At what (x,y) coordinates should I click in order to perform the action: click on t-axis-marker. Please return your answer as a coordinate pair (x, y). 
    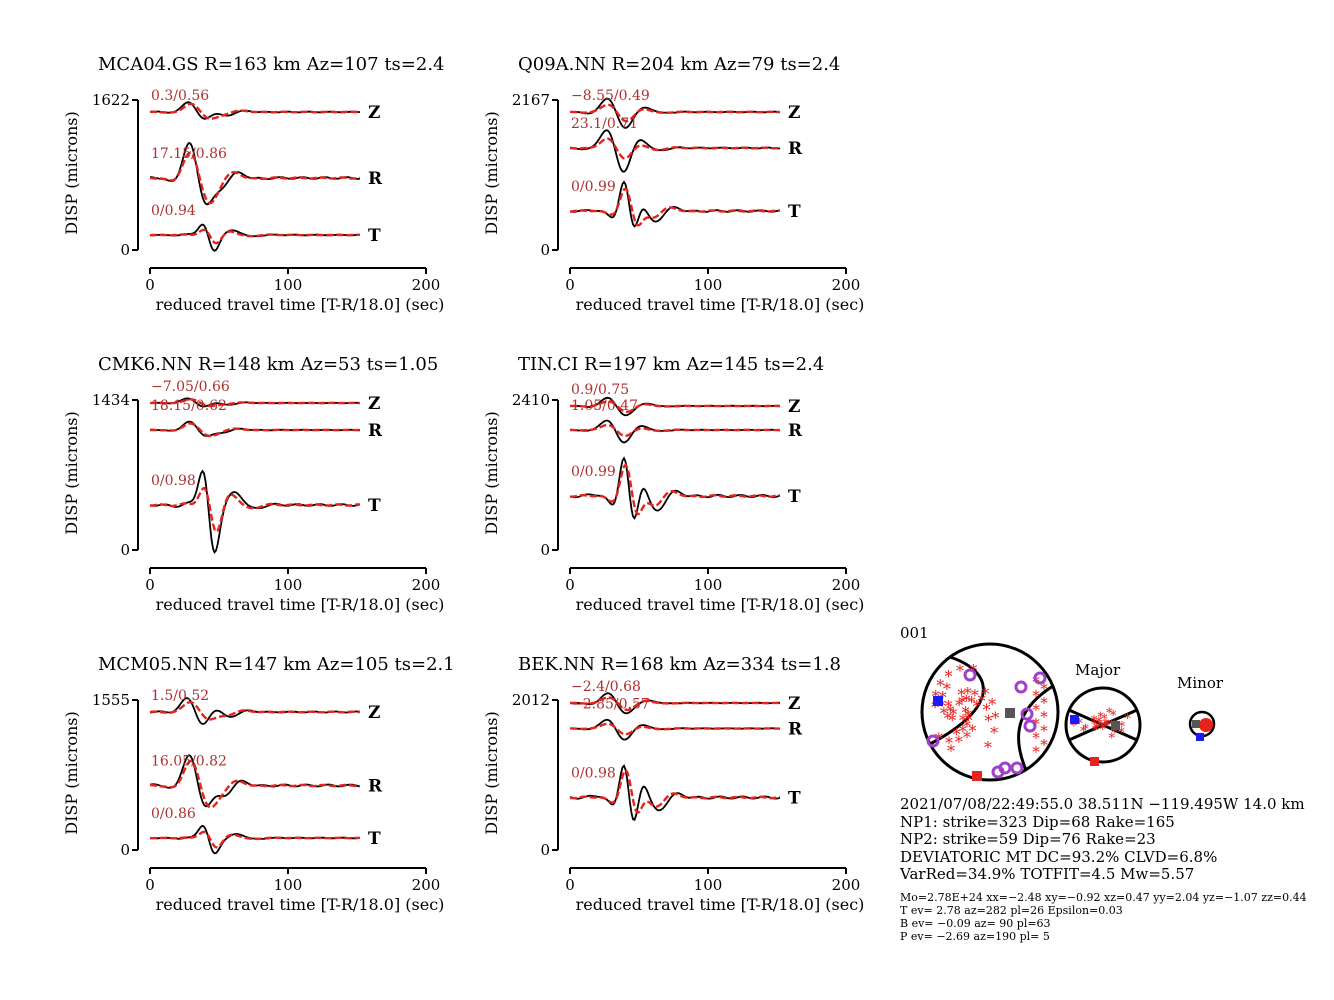
    Looking at the image, I should click on (977, 776).